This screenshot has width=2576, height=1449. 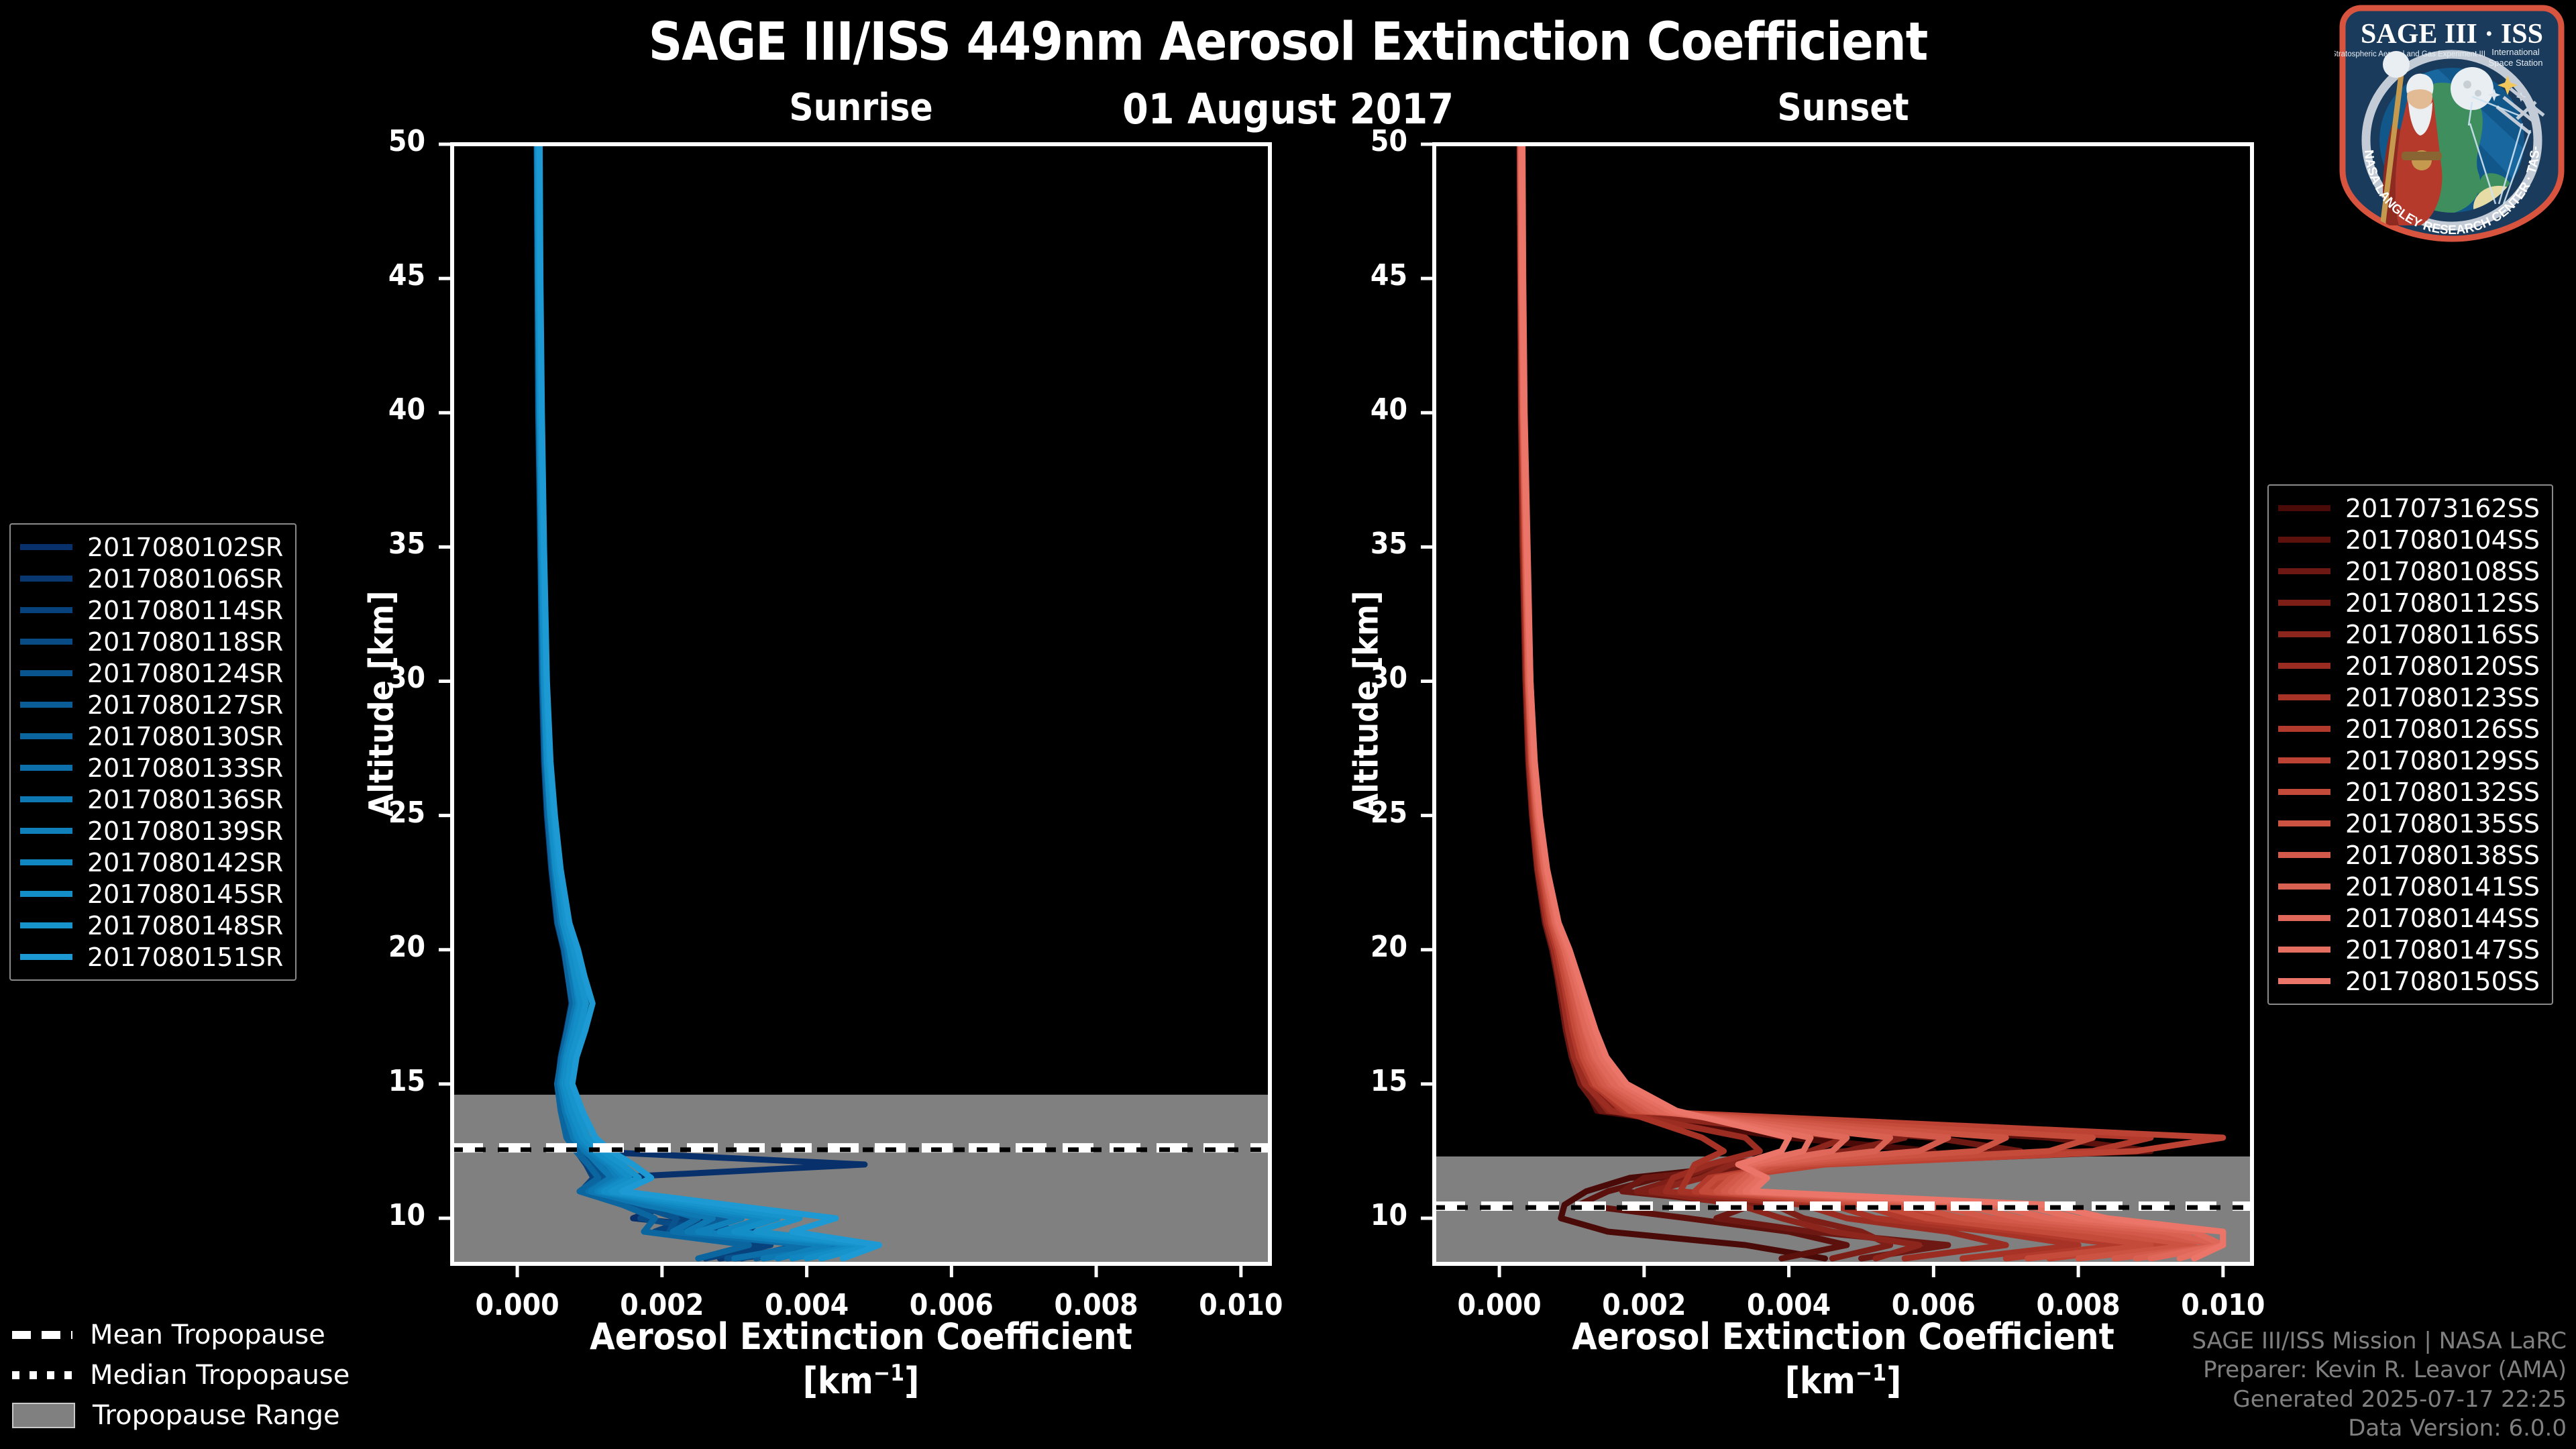 What do you see at coordinates (2442, 981) in the screenshot?
I see `legend-label: 2017080150SS` at bounding box center [2442, 981].